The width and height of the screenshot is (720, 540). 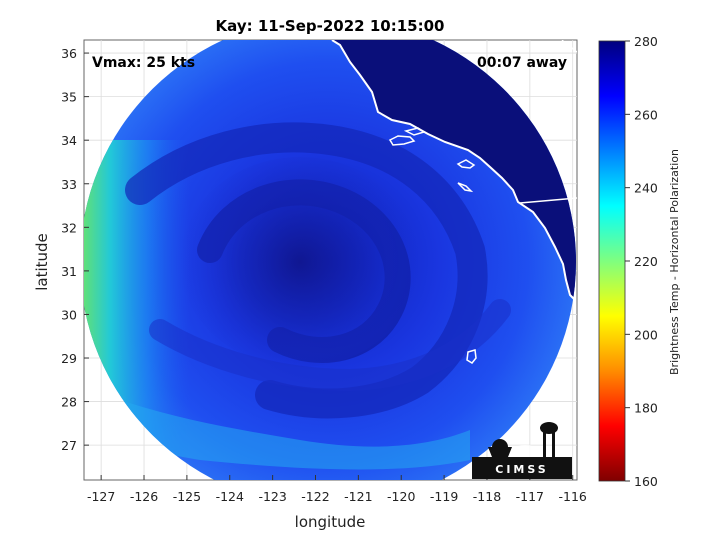 What do you see at coordinates (69, 445) in the screenshot?
I see `y-tick-label: 27` at bounding box center [69, 445].